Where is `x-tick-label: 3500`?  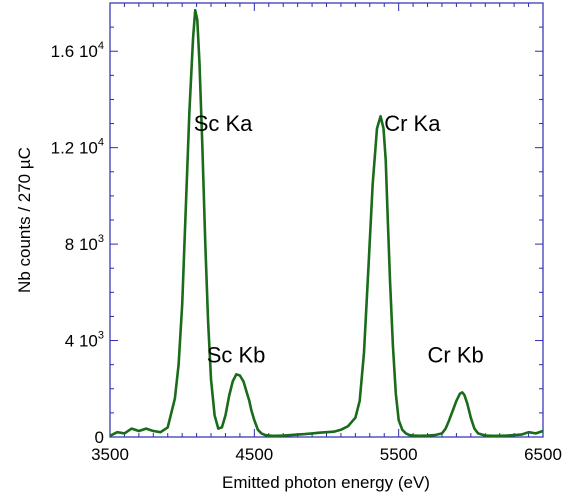 x-tick-label: 3500 is located at coordinates (110, 454).